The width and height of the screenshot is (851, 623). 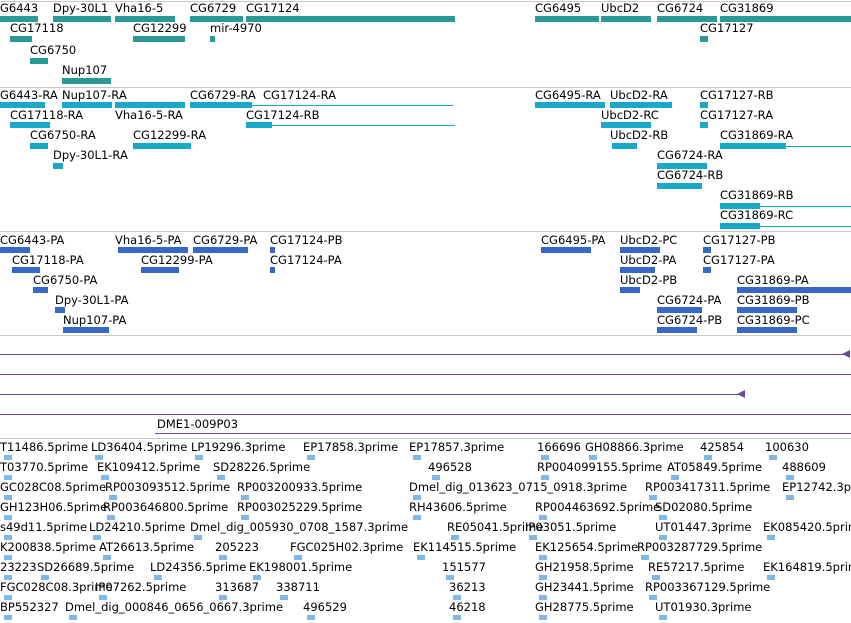 What do you see at coordinates (283, 115) in the screenshot?
I see `transcript-label: CG17124-RB` at bounding box center [283, 115].